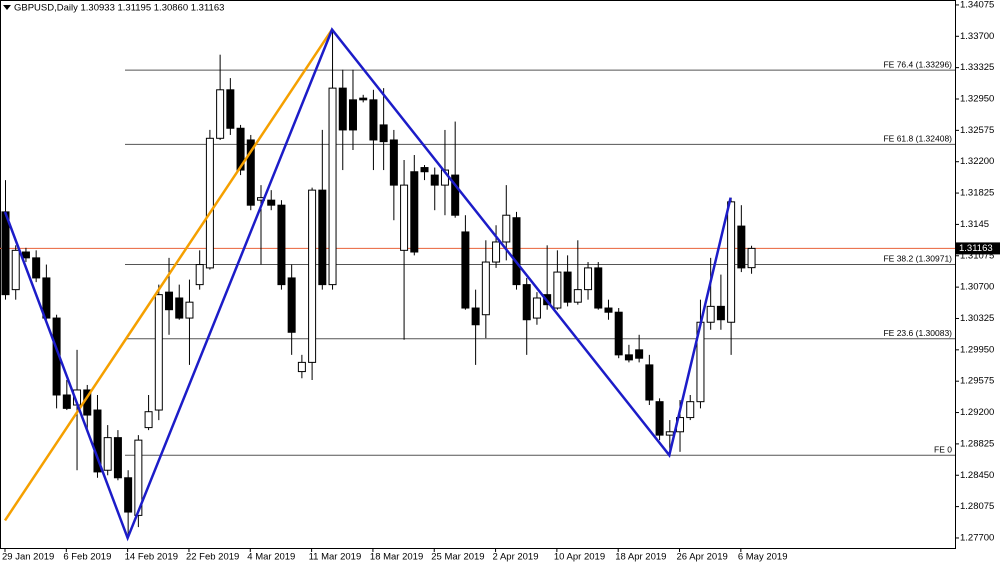  I want to click on x-tick-label: 6 Feb 2019, so click(87, 557).